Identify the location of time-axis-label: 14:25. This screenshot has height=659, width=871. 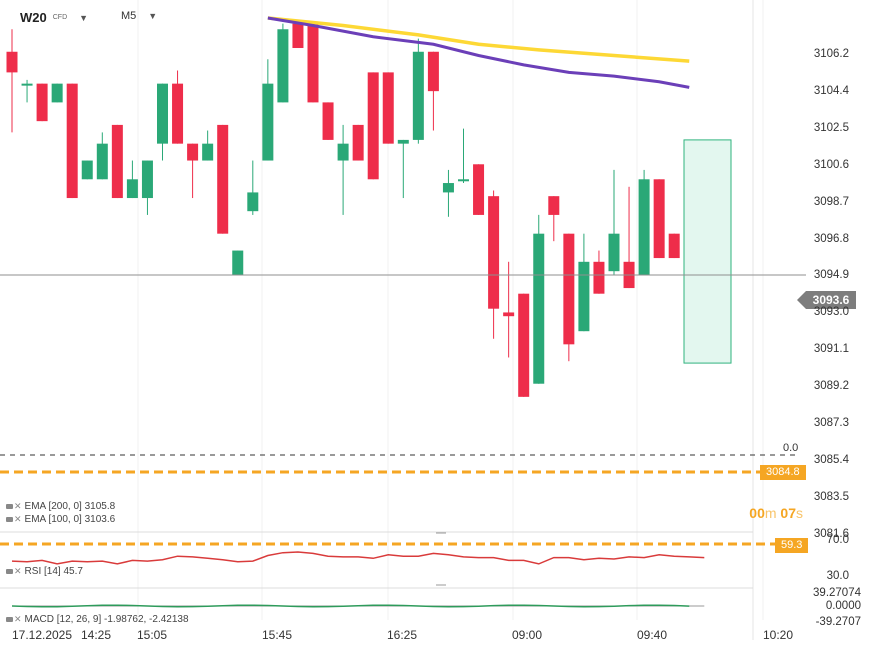
(96, 635).